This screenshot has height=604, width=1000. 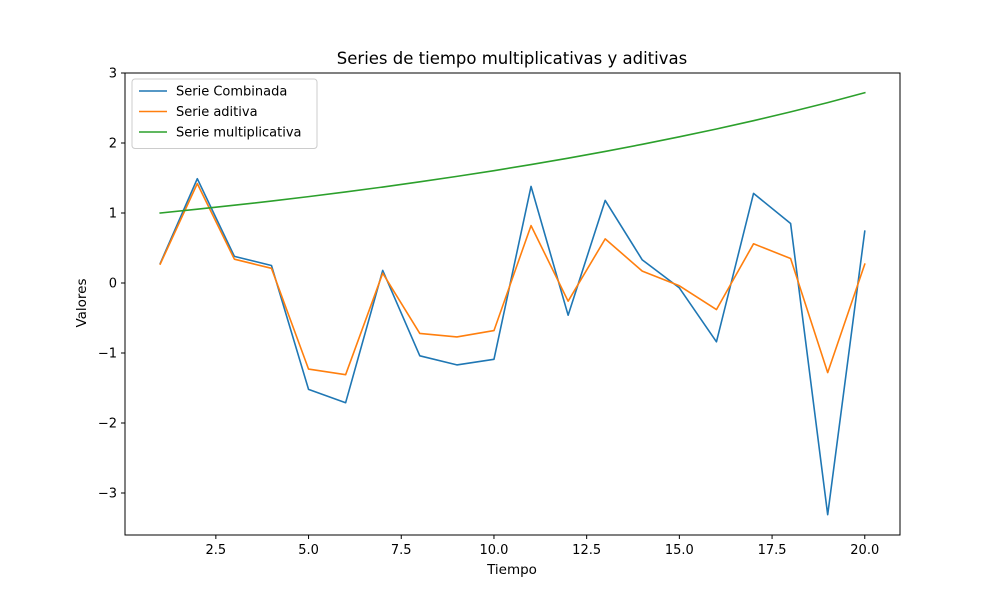 What do you see at coordinates (113, 74) in the screenshot?
I see `y-tick-label: 3` at bounding box center [113, 74].